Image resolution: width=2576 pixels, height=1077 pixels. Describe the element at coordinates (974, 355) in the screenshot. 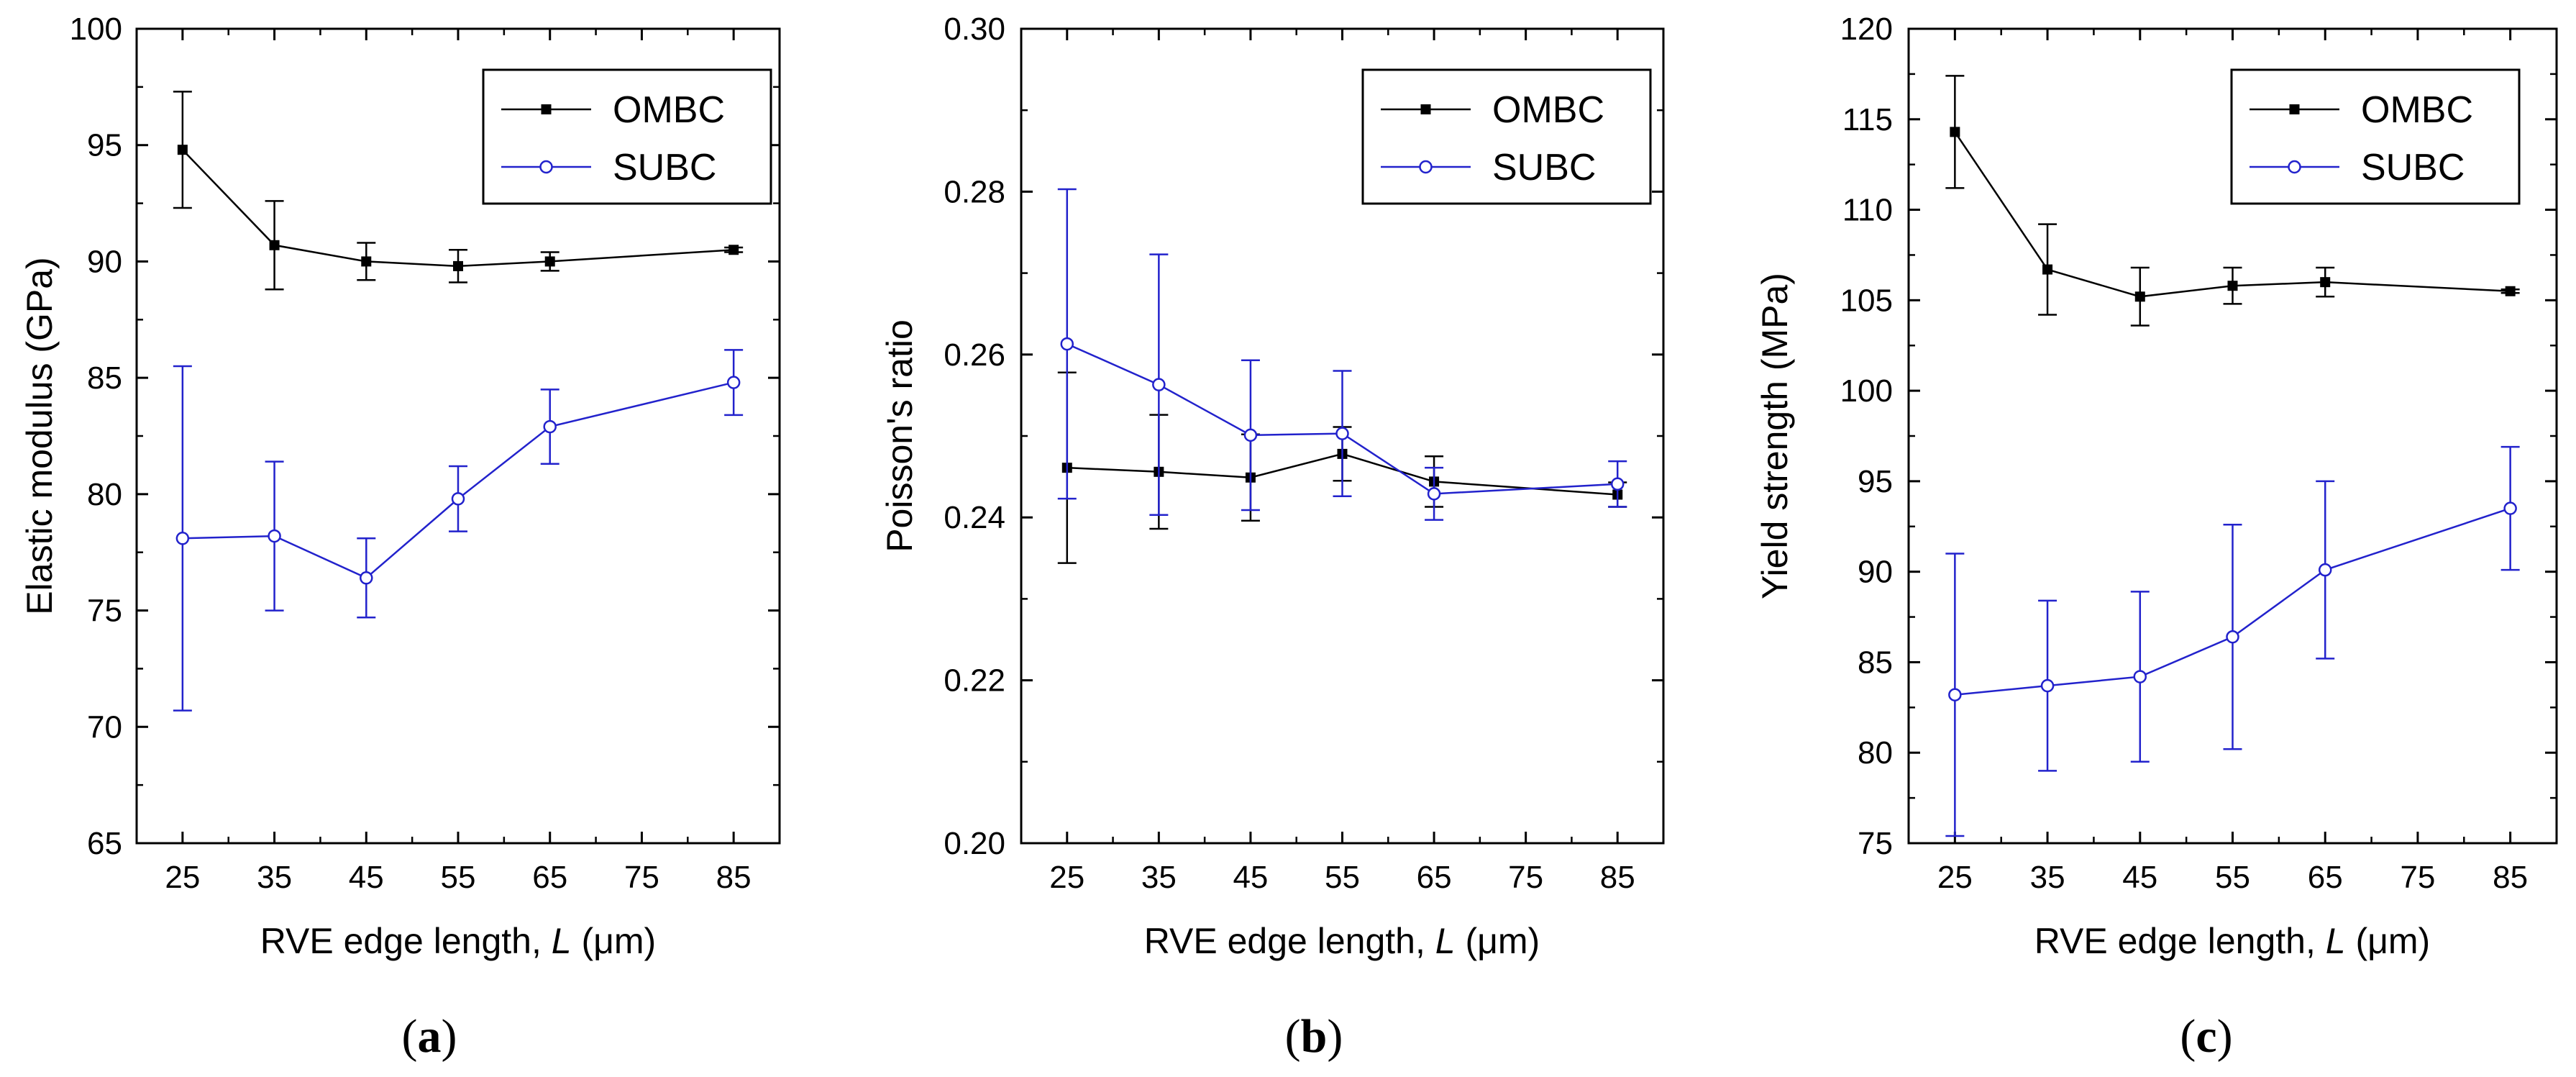

I see `y-tick-label: 0.26` at that location.